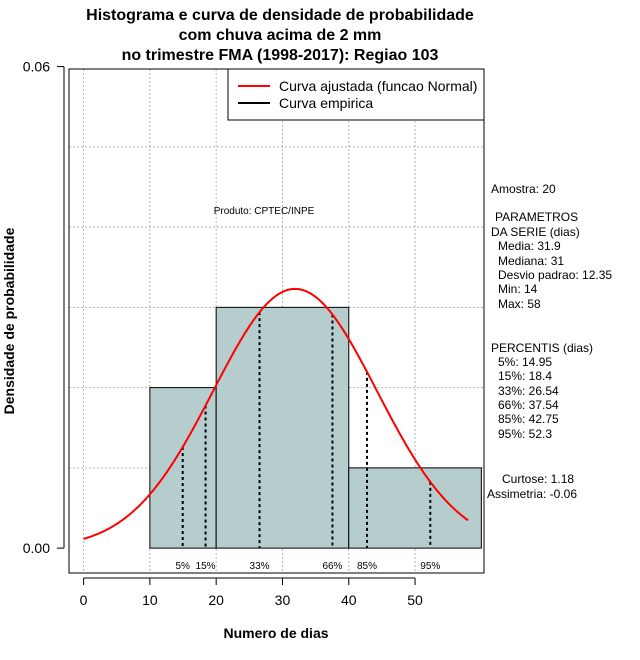  What do you see at coordinates (528, 391) in the screenshot?
I see `side-p33: 33%: 26.54` at bounding box center [528, 391].